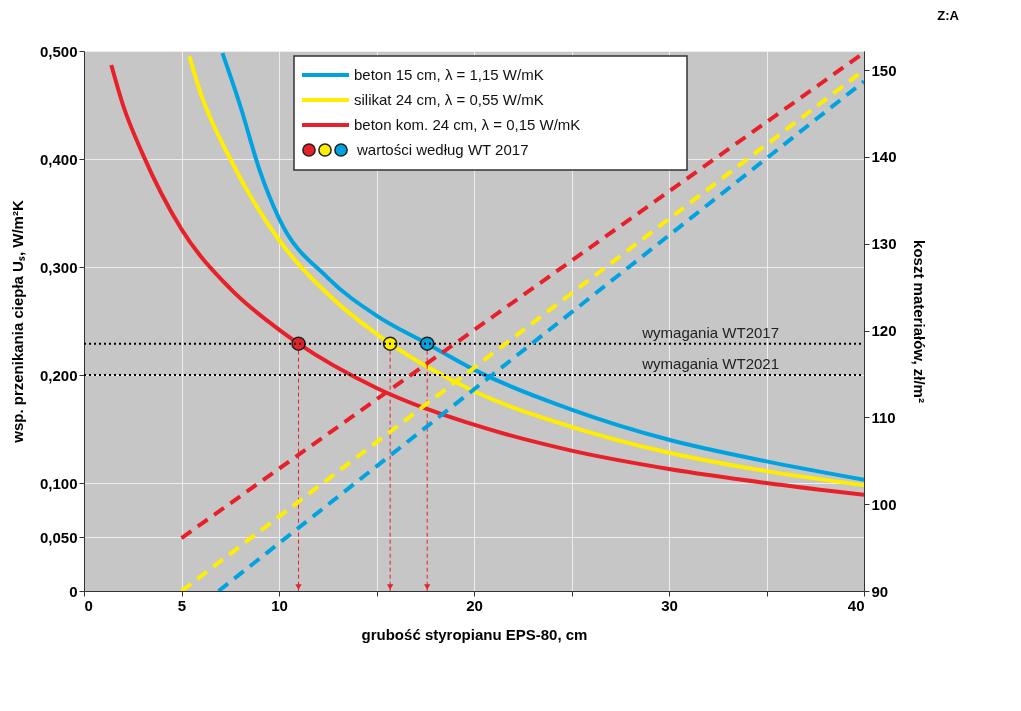 This screenshot has height=711, width=1021. What do you see at coordinates (884, 504) in the screenshot?
I see `y2-tick-label: 100` at bounding box center [884, 504].